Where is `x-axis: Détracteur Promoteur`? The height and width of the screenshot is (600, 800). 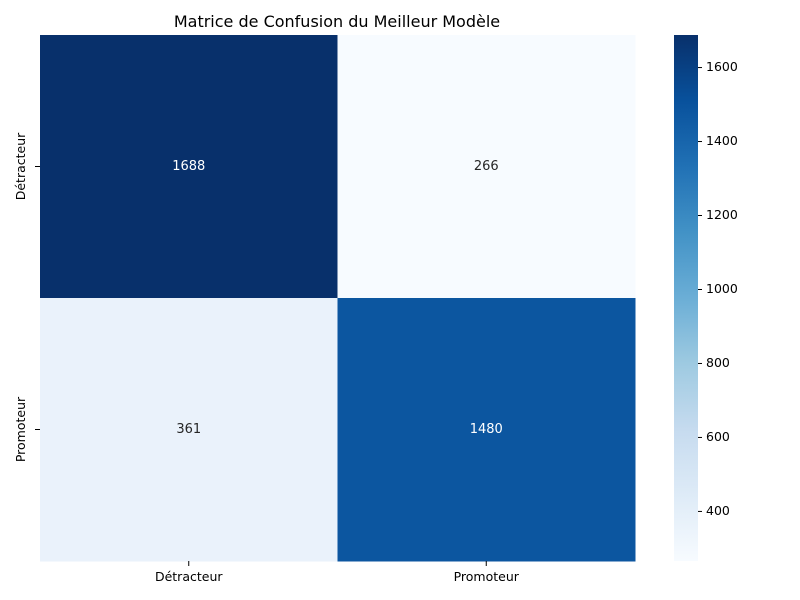 x-axis: Détracteur Promoteur is located at coordinates (337, 572).